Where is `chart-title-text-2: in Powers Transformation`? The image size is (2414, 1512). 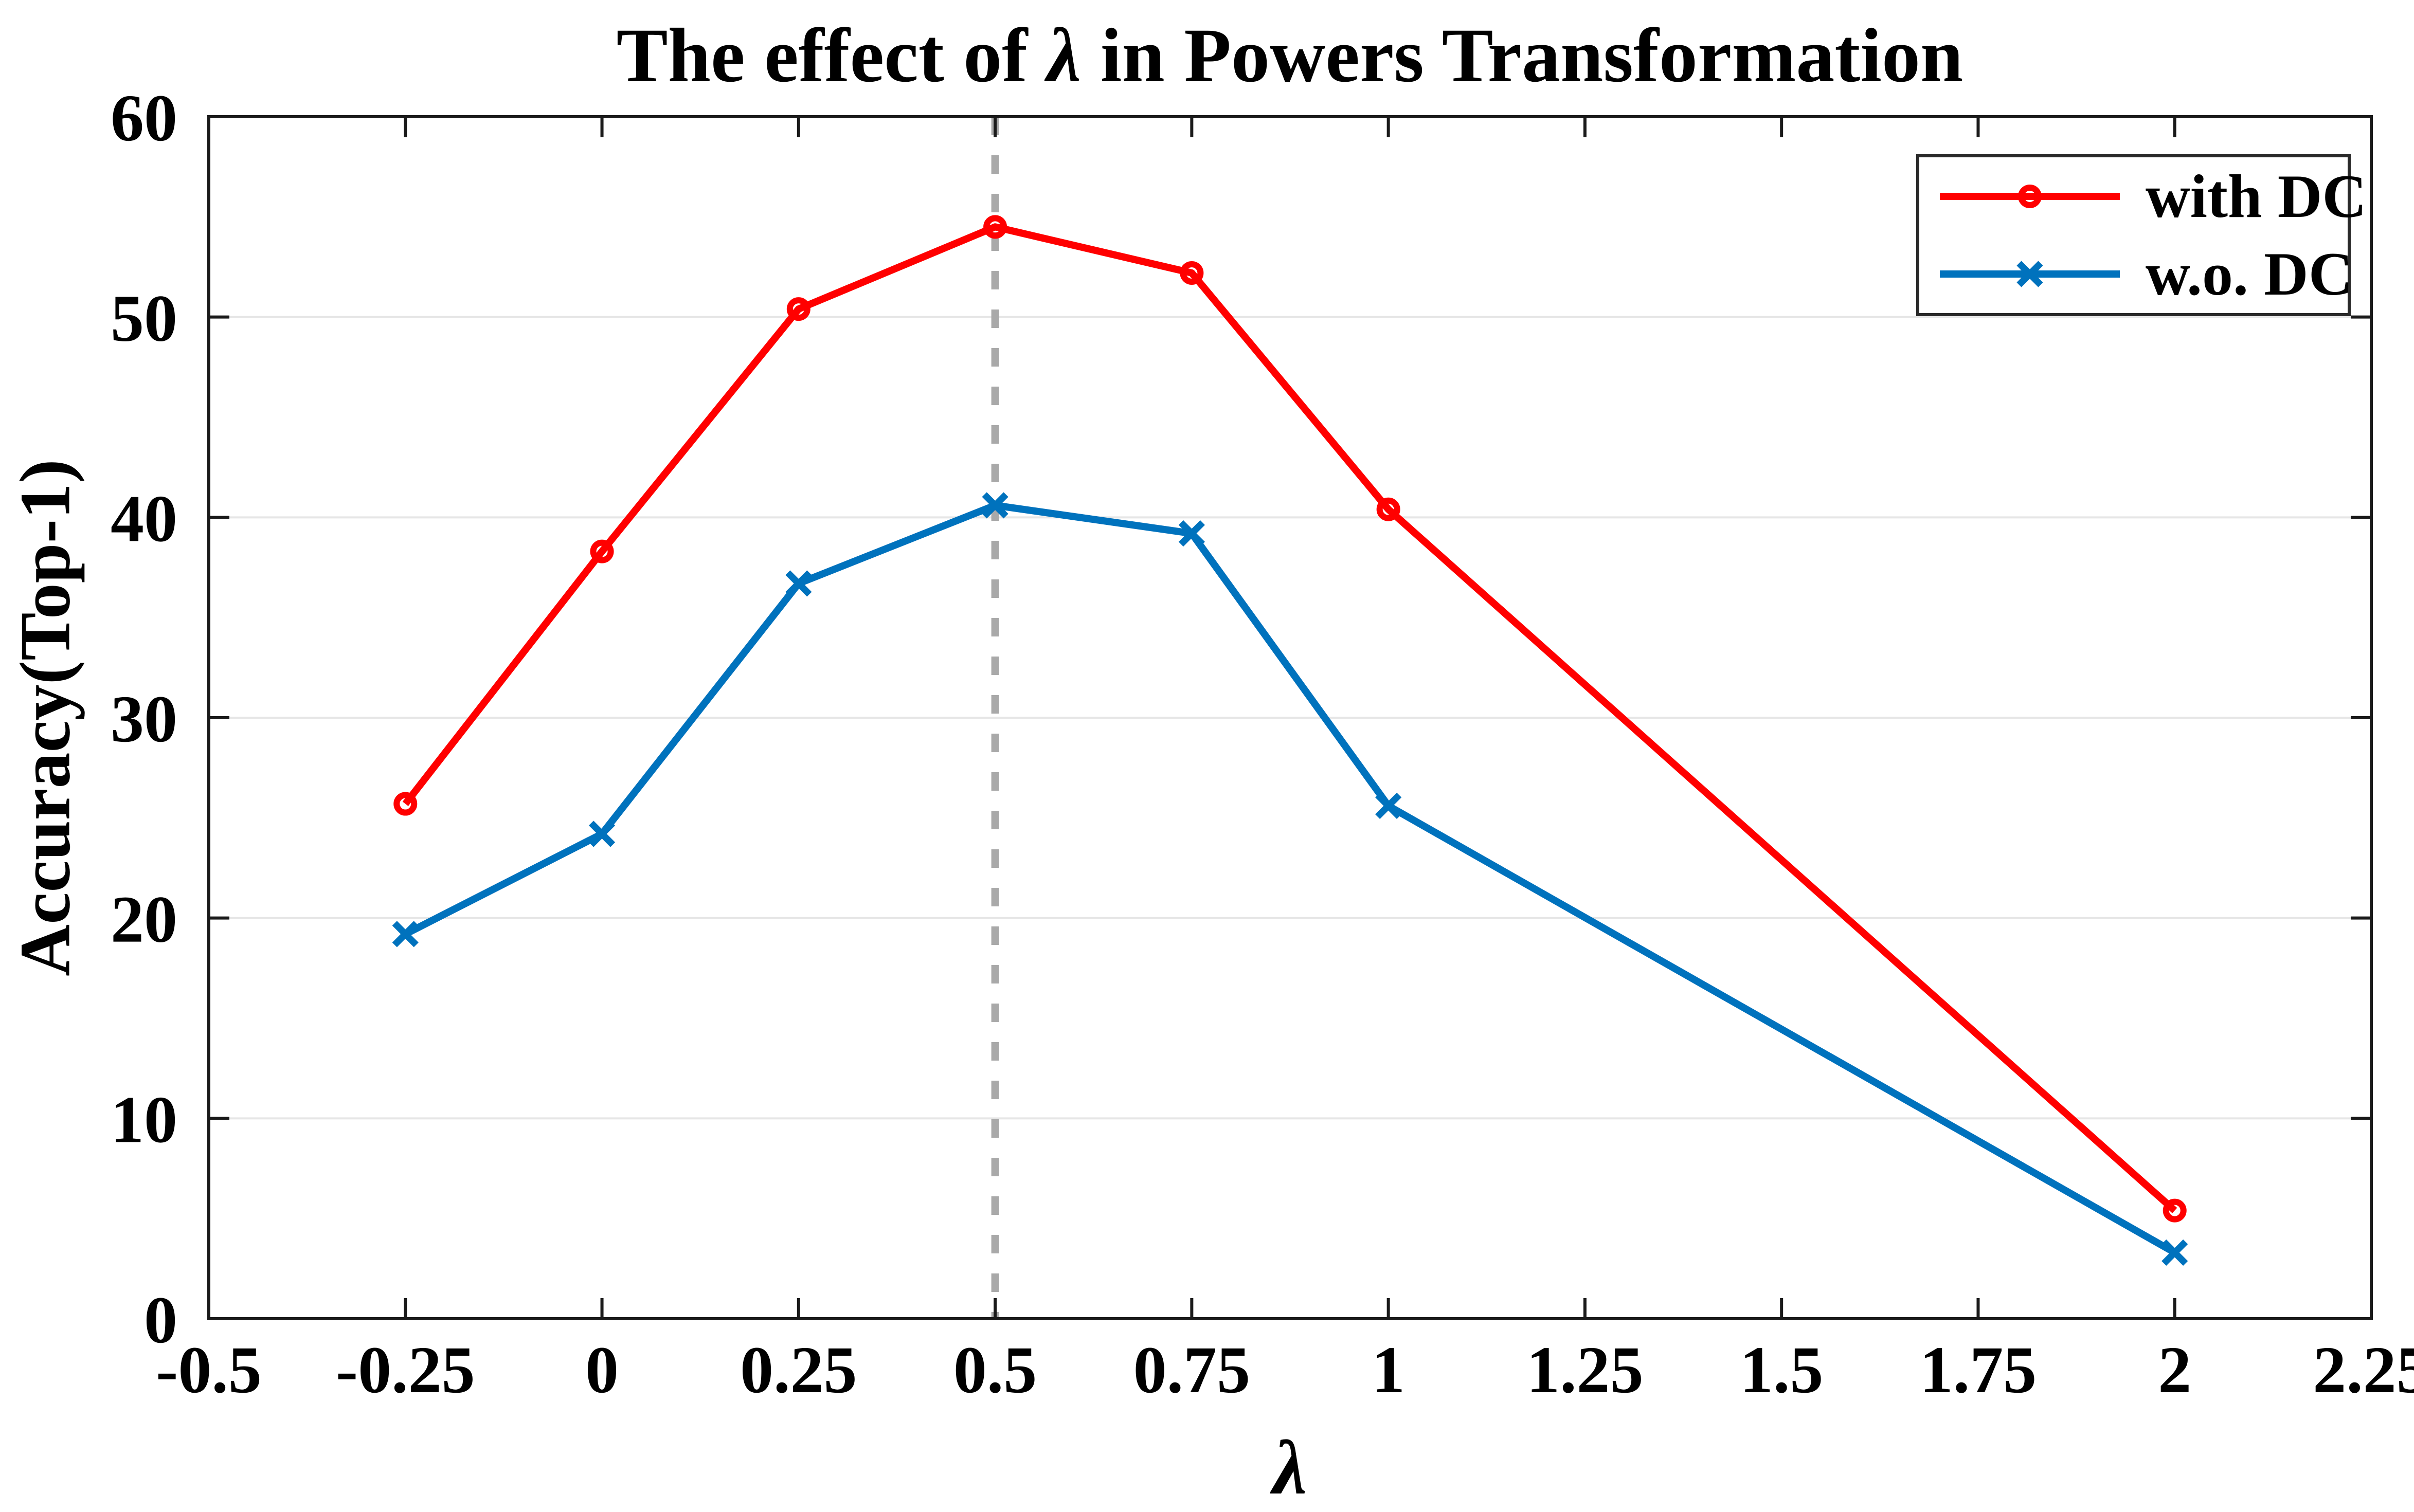 chart-title-text-2: in Powers Transformation is located at coordinates (1522, 55).